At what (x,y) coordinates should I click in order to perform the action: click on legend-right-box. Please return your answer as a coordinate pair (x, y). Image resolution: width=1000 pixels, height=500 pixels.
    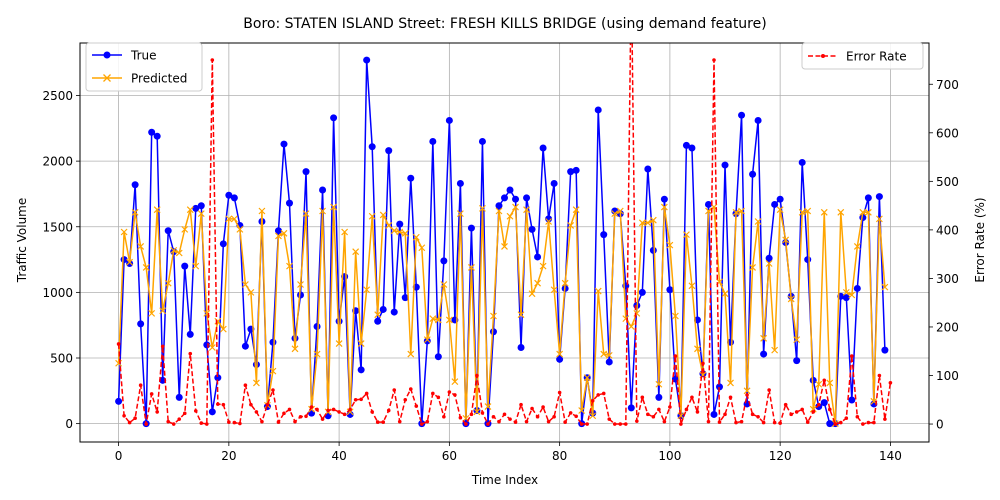
    Looking at the image, I should click on (862, 56).